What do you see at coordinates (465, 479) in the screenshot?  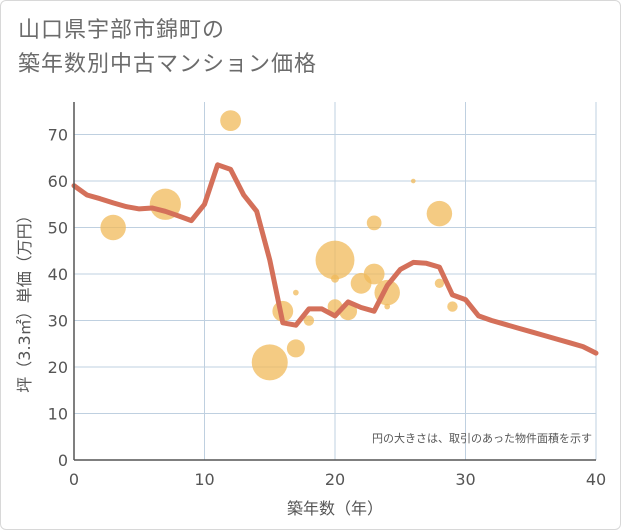 I see `x-tick-label-30: 30` at bounding box center [465, 479].